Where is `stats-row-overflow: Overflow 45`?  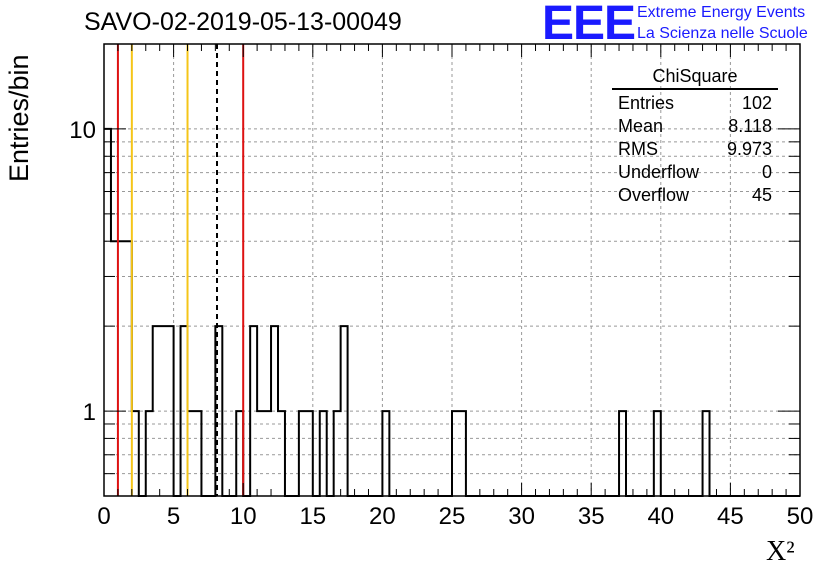 stats-row-overflow: Overflow 45 is located at coordinates (695, 195).